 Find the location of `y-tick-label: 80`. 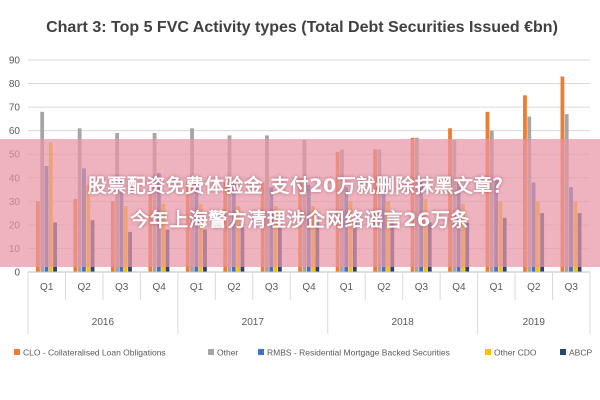

y-tick-label: 80 is located at coordinates (15, 84).